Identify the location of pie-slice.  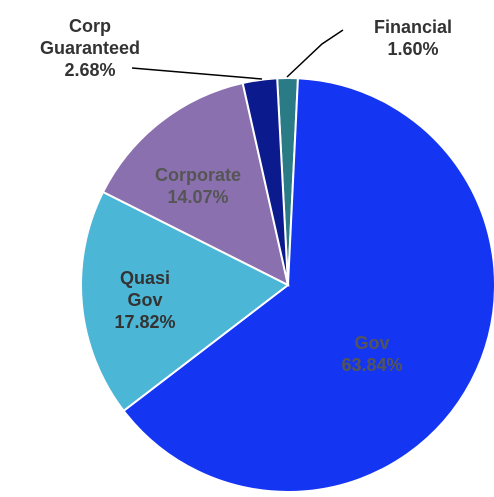
(265, 181).